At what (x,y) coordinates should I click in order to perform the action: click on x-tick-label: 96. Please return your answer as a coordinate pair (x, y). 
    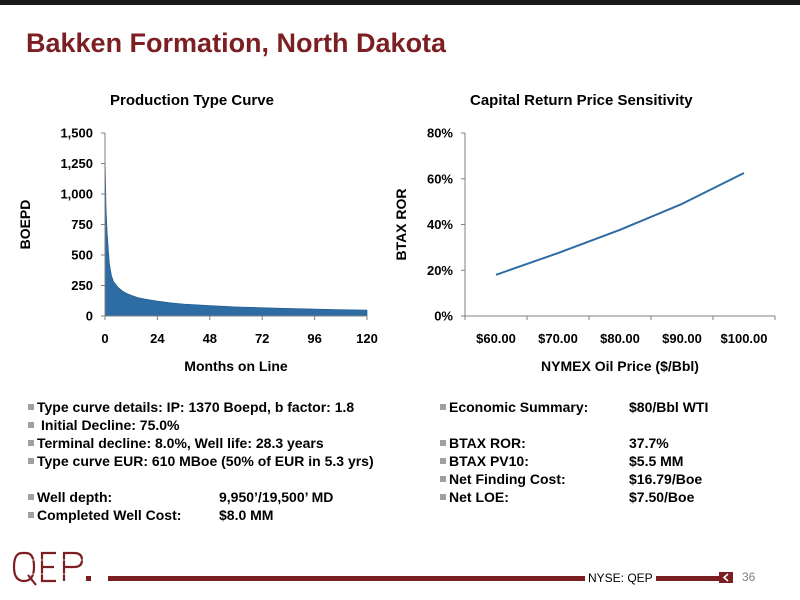
    Looking at the image, I should click on (314, 338).